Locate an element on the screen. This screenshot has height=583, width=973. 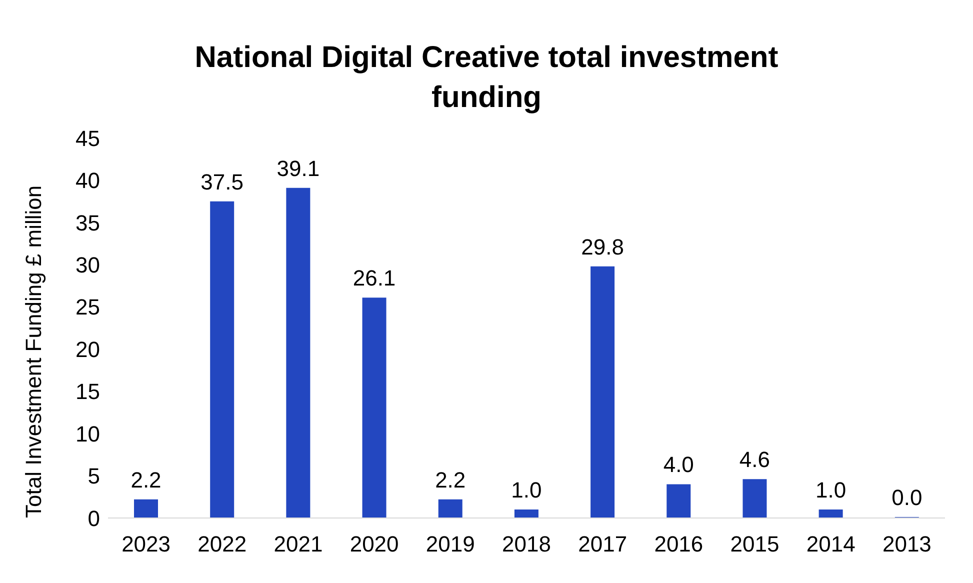
data-label: 26.1 is located at coordinates (374, 278).